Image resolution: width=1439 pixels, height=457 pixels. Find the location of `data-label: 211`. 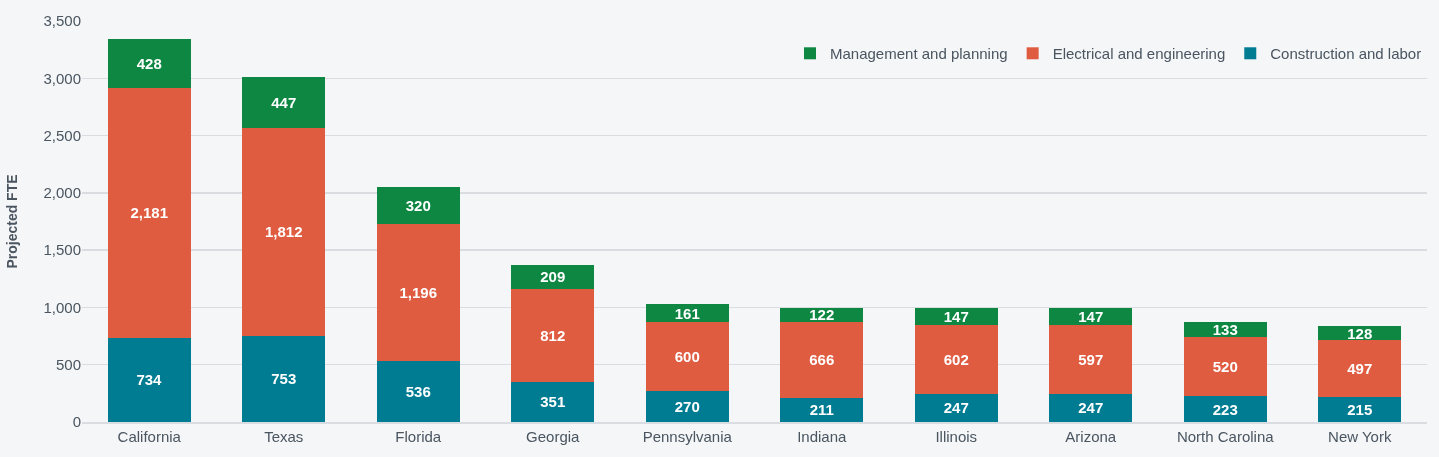

data-label: 211 is located at coordinates (821, 410).